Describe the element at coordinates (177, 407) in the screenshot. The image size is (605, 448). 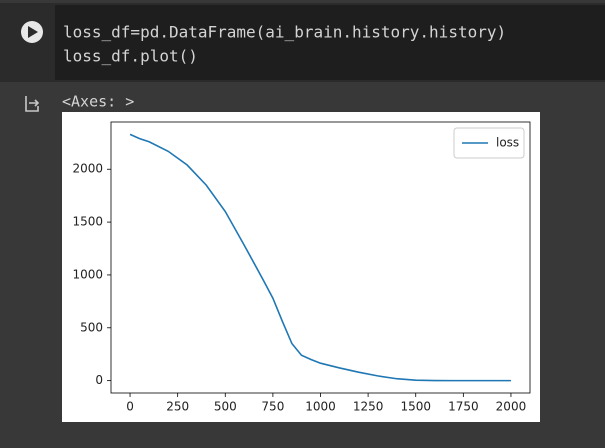
I see `x-tick-label: 250` at that location.